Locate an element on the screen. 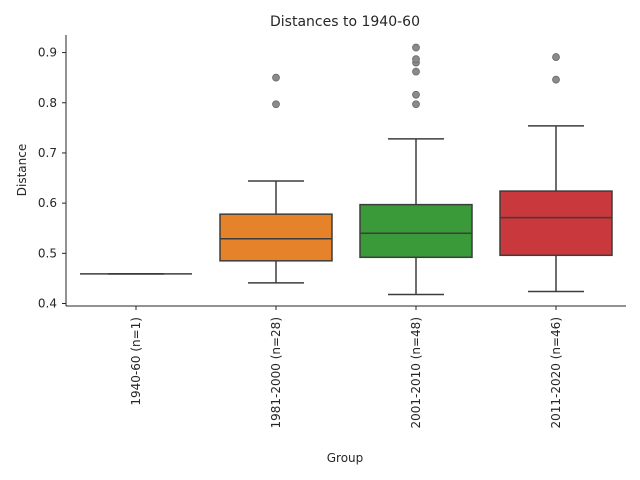 The height and width of the screenshot is (480, 640). y-tick-label: 0.7 is located at coordinates (47, 153).